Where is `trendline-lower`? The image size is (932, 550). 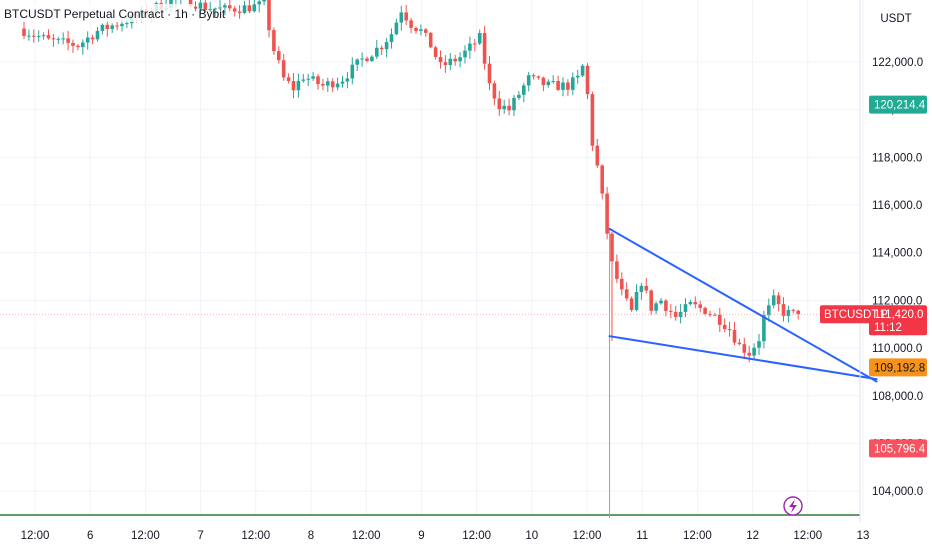
trendline-lower is located at coordinates (743, 358).